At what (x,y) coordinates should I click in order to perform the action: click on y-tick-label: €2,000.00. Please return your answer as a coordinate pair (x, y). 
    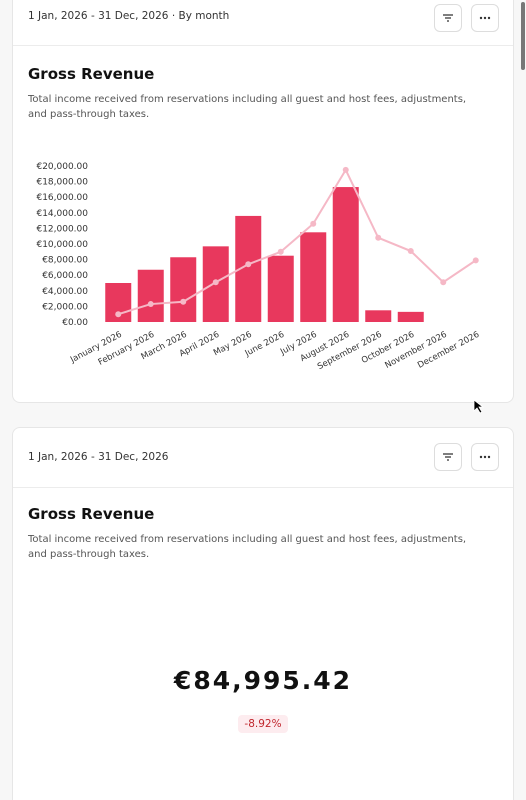
    Looking at the image, I should click on (65, 307).